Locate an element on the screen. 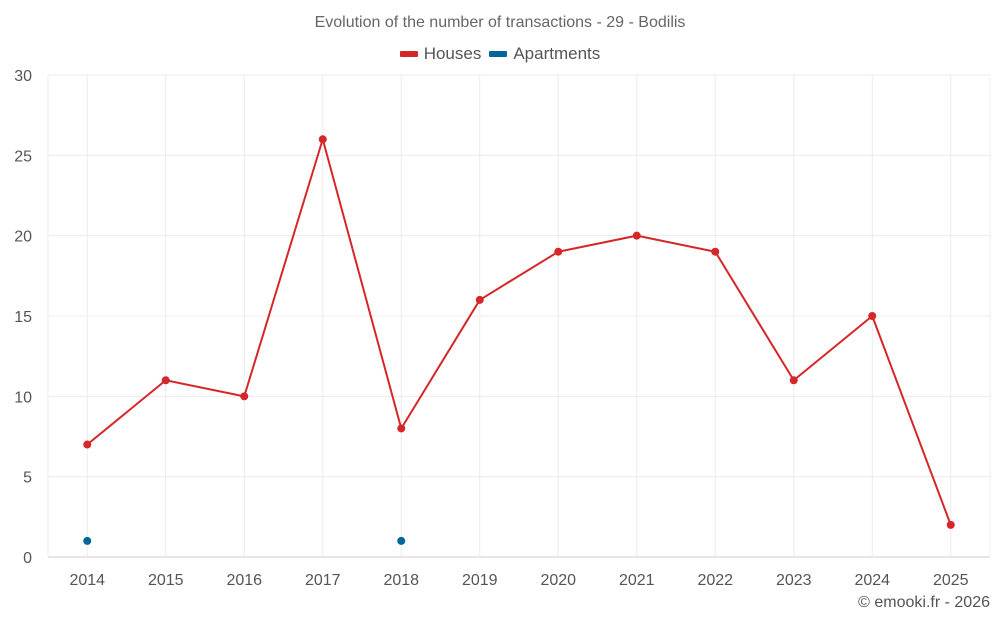 Image resolution: width=1000 pixels, height=625 pixels. x-tick-label: 2019 is located at coordinates (480, 580).